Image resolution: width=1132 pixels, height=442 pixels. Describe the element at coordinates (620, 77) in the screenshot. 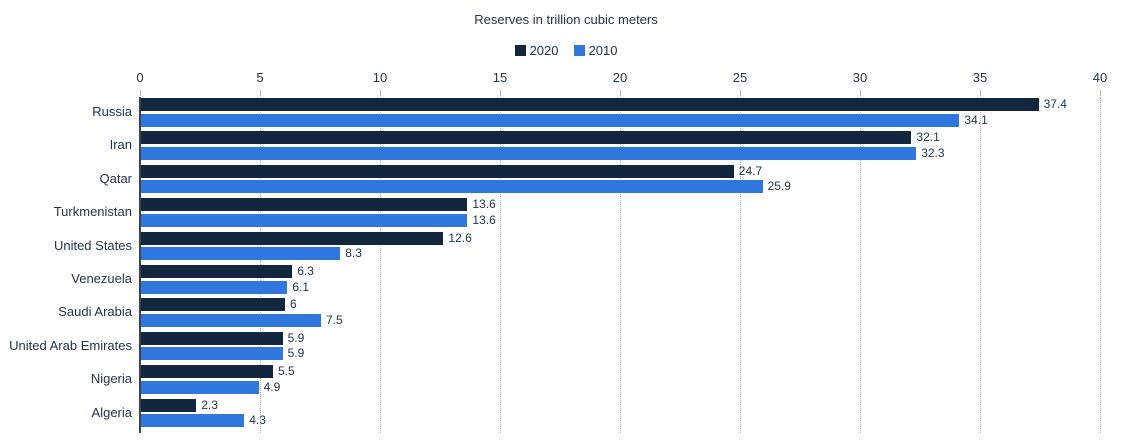

I see `x-tick-label-20: 20` at that location.